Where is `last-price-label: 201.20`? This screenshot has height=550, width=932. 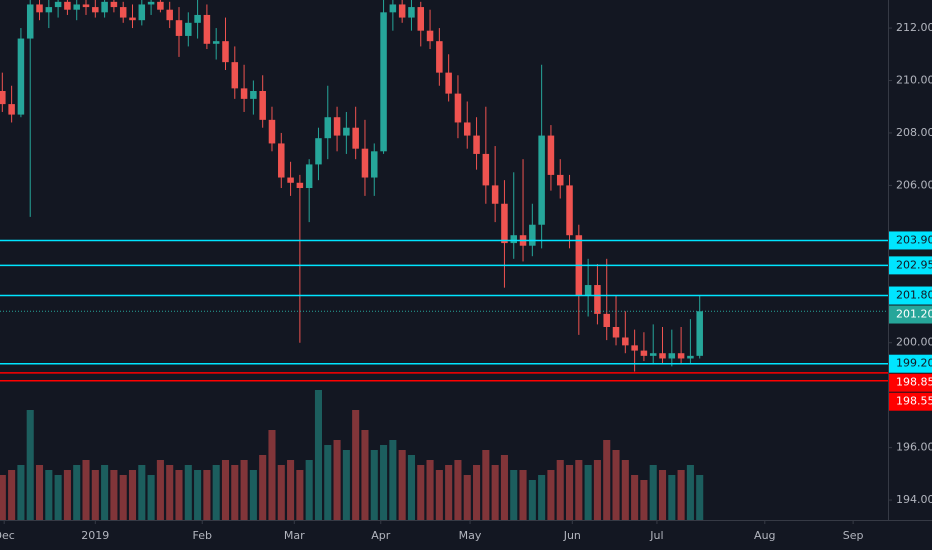 last-price-label: 201.20 is located at coordinates (914, 314).